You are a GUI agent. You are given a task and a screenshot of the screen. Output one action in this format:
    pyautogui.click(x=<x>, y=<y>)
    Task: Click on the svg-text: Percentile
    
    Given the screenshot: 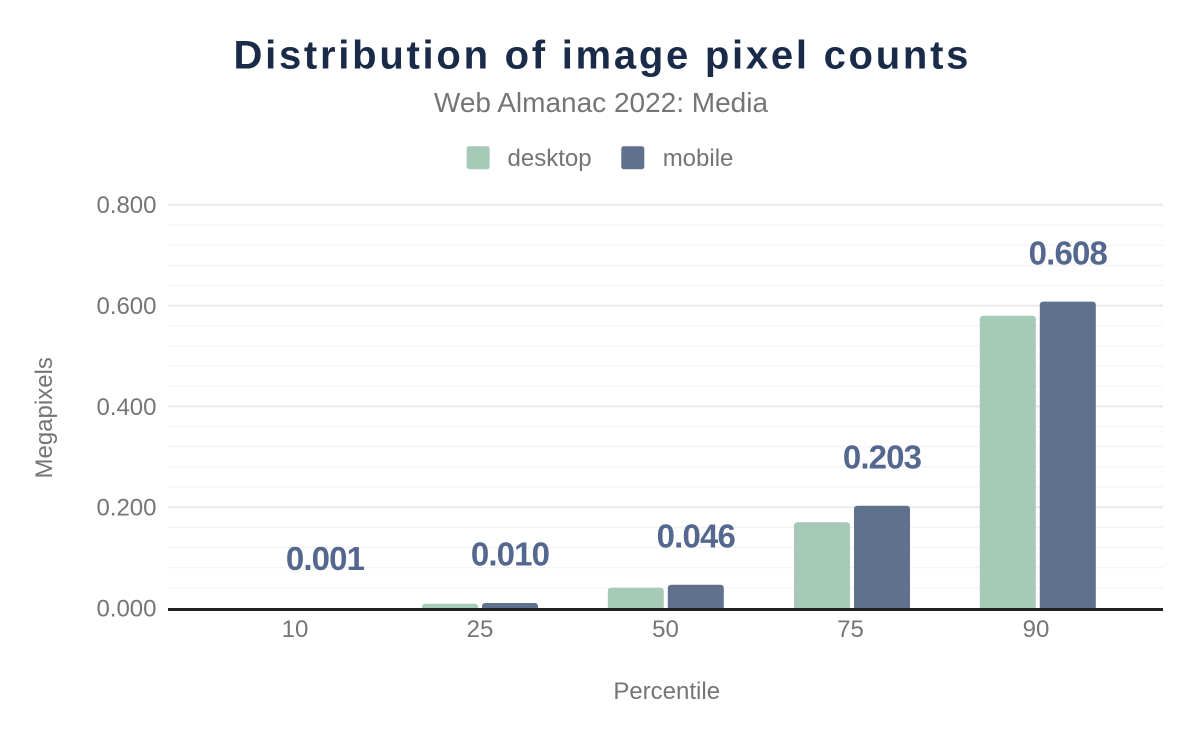 What is the action you would take?
    pyautogui.click(x=666, y=691)
    